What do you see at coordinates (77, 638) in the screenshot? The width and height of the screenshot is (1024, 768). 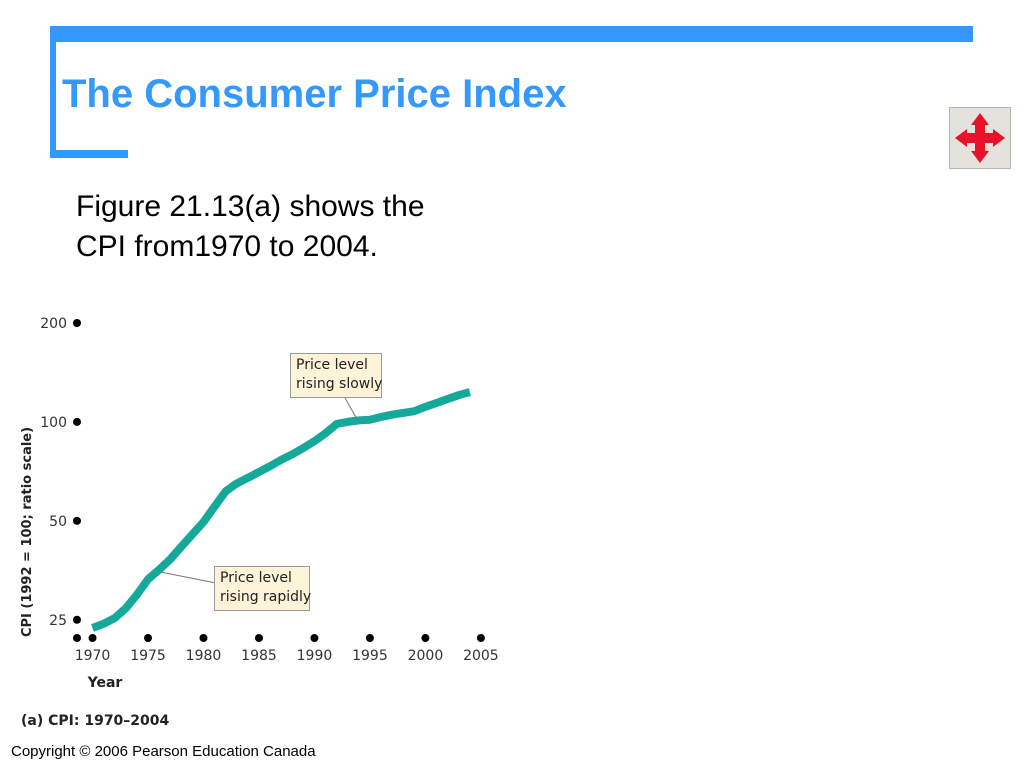 I see `axis-origin-dot` at bounding box center [77, 638].